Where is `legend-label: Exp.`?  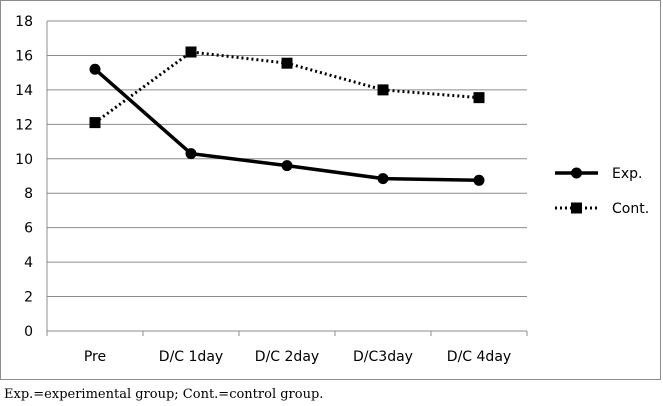 legend-label: Exp. is located at coordinates (627, 174).